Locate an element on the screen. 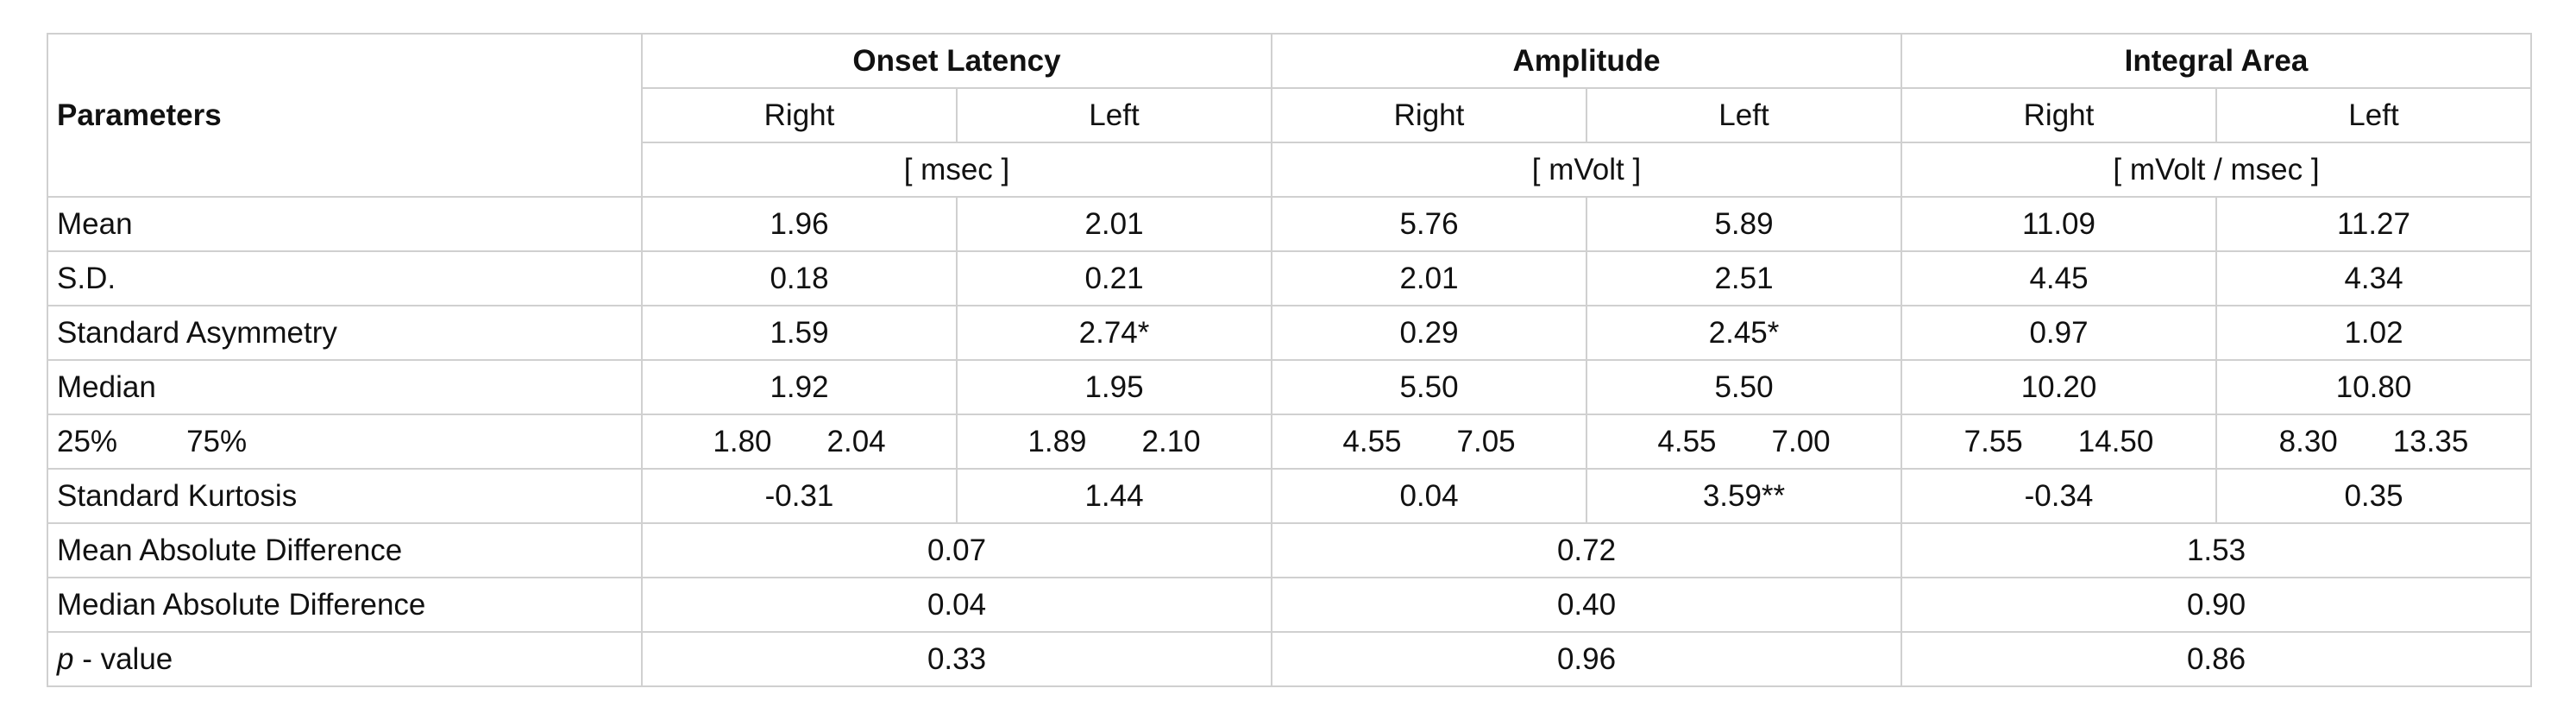  unit-cell: [ msec ] is located at coordinates (956, 170).